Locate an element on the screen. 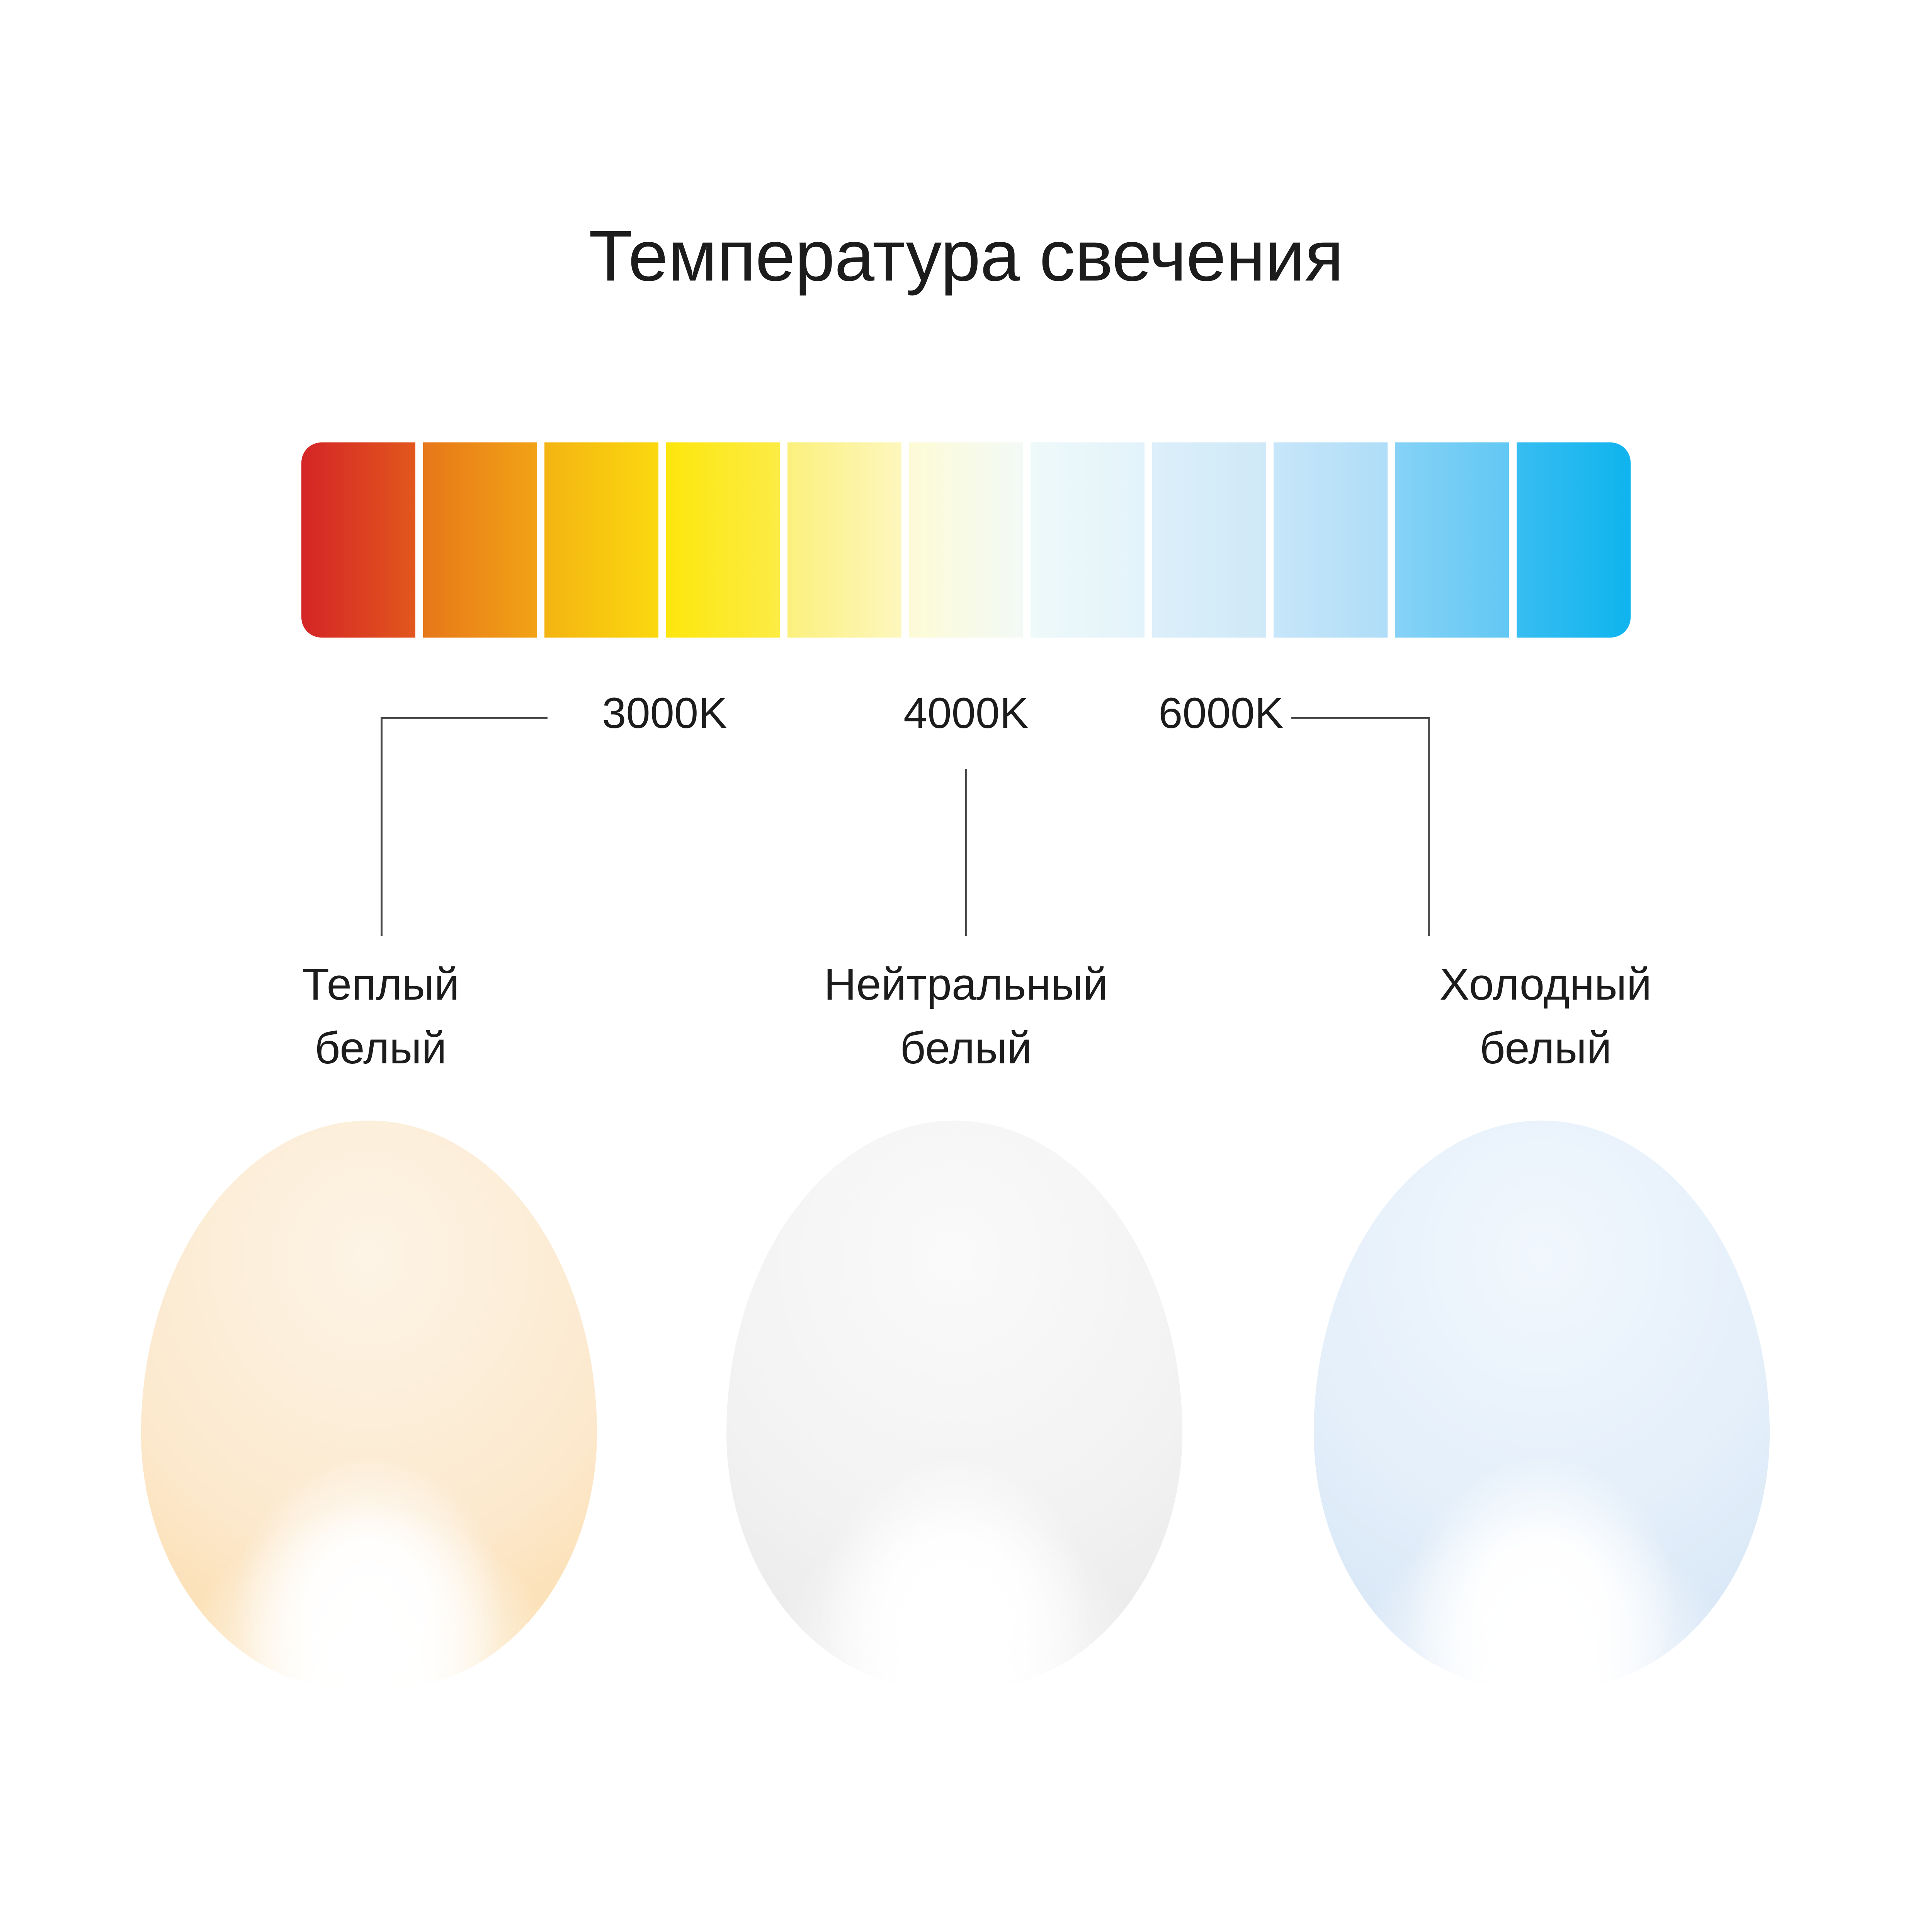  leader-line-cool-vertical is located at coordinates (1429, 827).